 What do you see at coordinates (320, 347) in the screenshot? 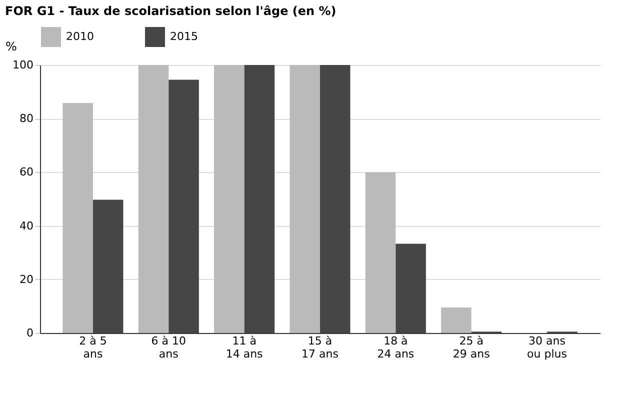
I see `x-tick-label: 15 à 17 ans` at bounding box center [320, 347].